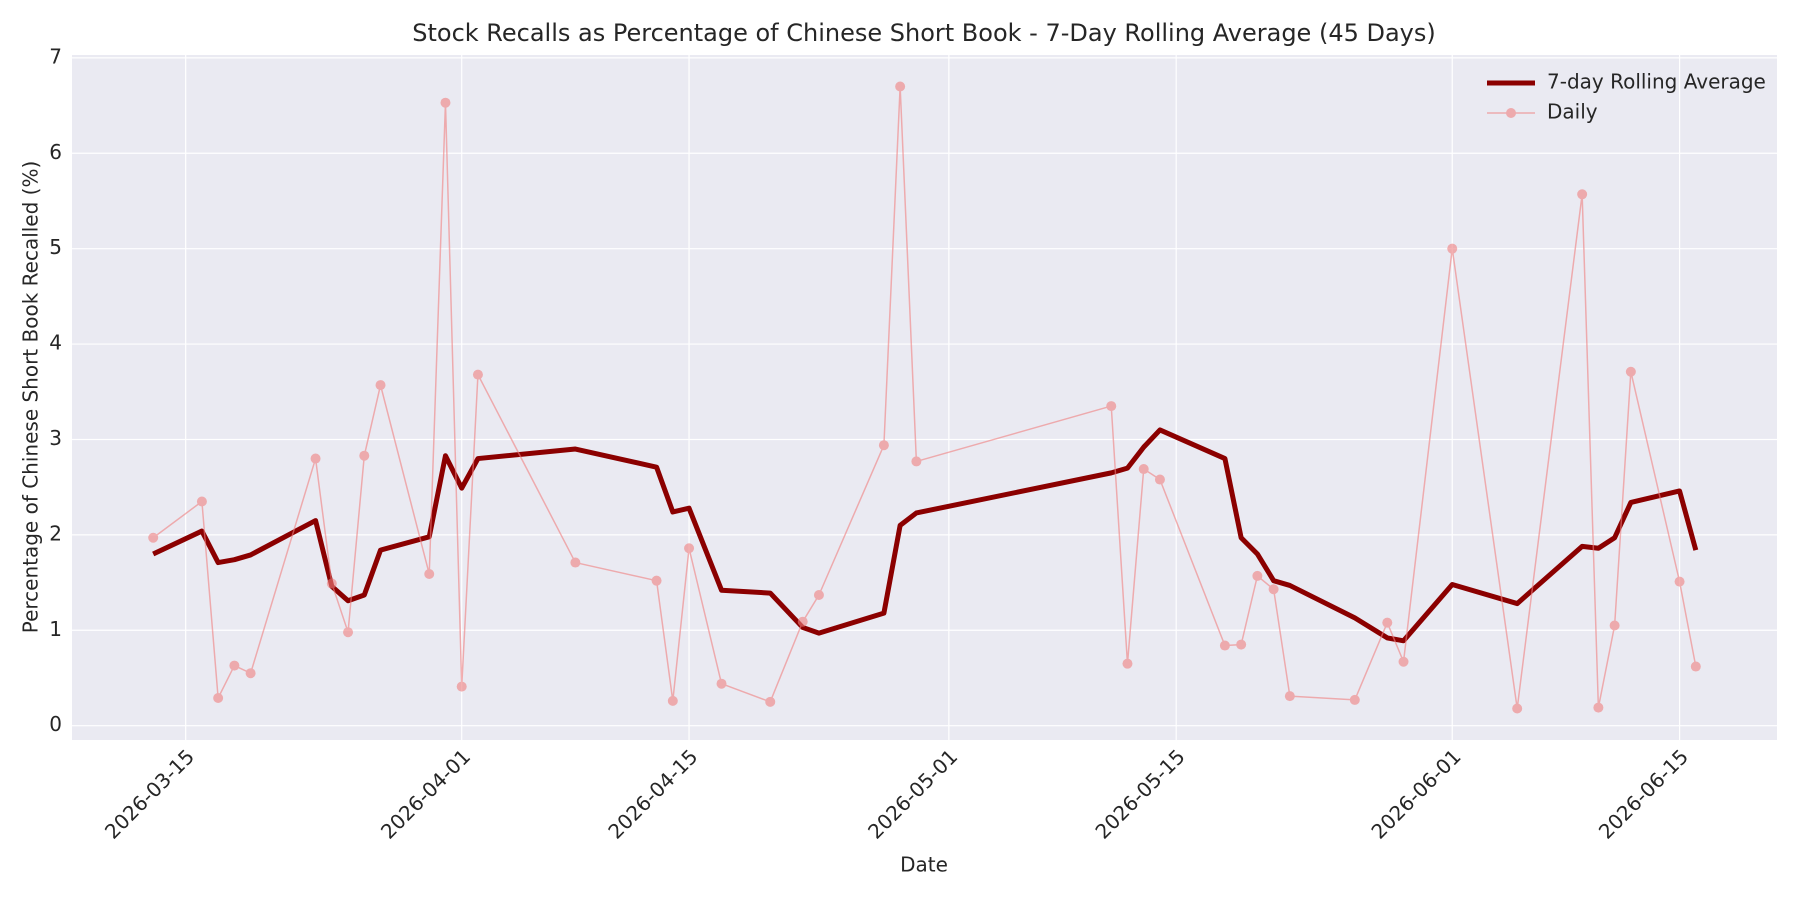  Describe the element at coordinates (652, 793) in the screenshot. I see `x-tick-label: 2026-04-15` at that location.